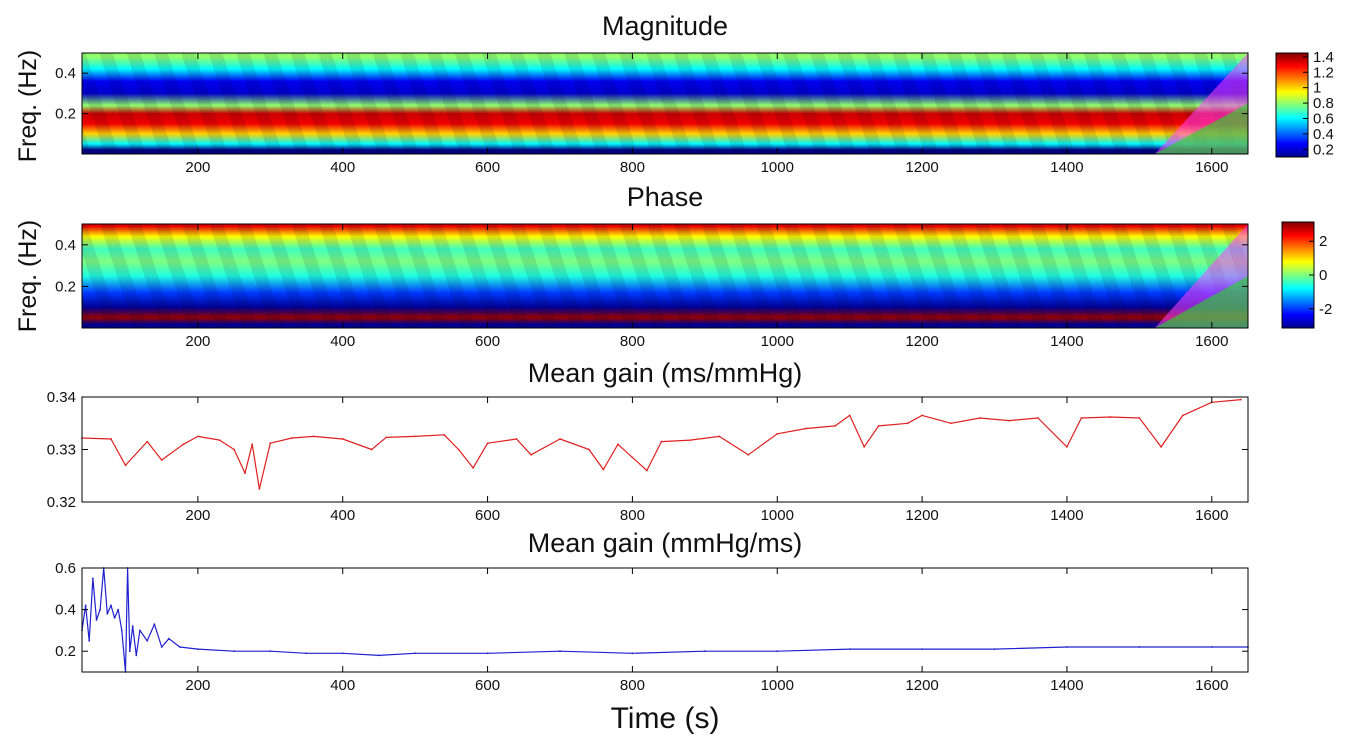  What do you see at coordinates (1323, 118) in the screenshot?
I see `colorbar-tick-label: 0.6` at bounding box center [1323, 118].